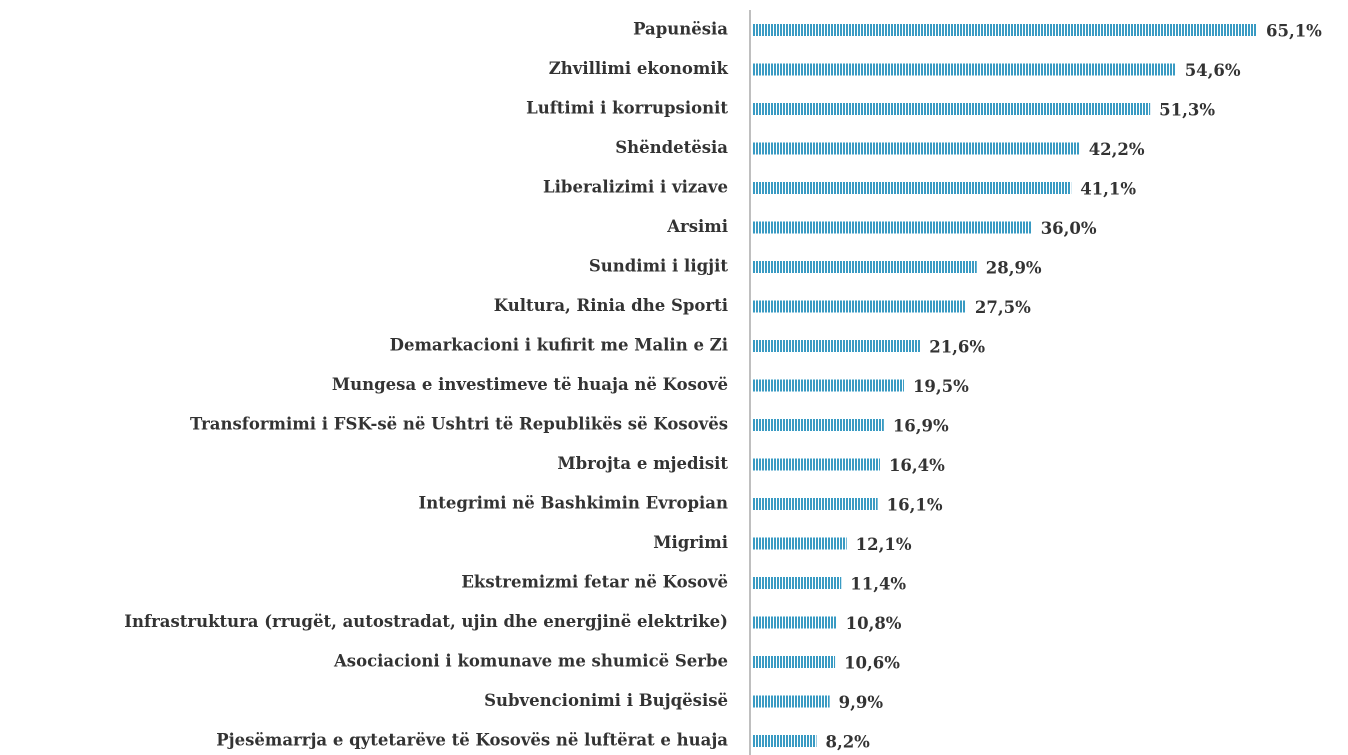 The height and width of the screenshot is (755, 1348). I want to click on category-label: Zhvillimi ekonomik, so click(639, 68).